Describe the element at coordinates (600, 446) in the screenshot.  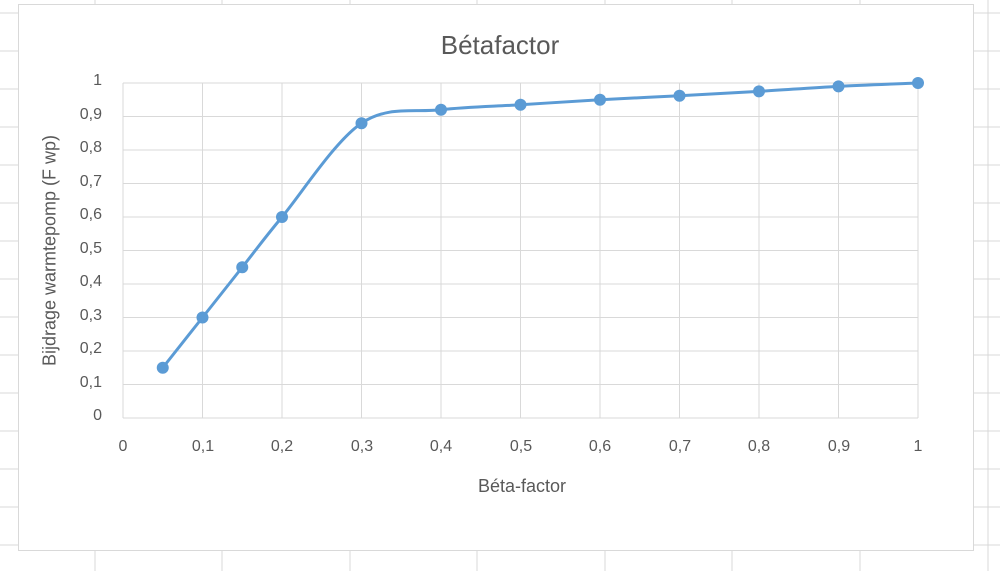
I see `x-tick: 0,6` at that location.